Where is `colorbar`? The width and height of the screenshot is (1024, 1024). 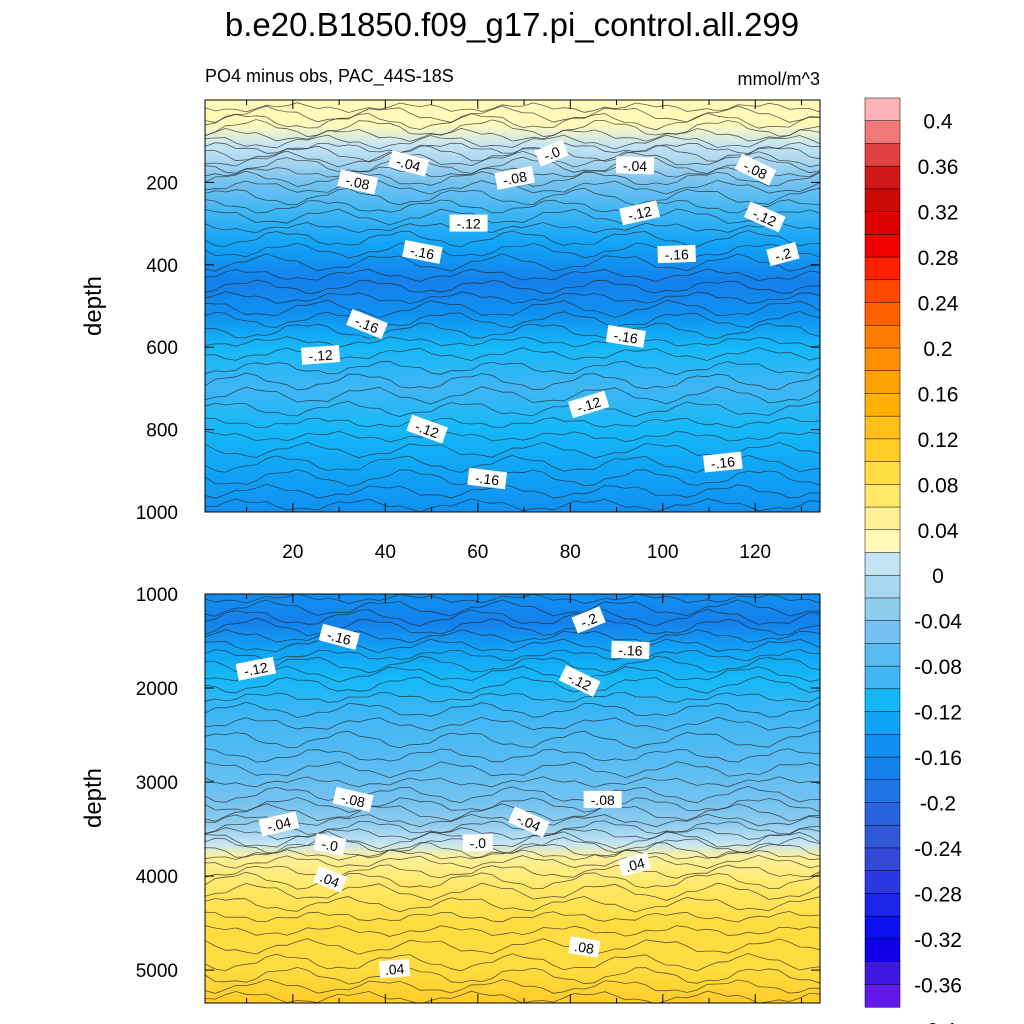
colorbar is located at coordinates (882, 552).